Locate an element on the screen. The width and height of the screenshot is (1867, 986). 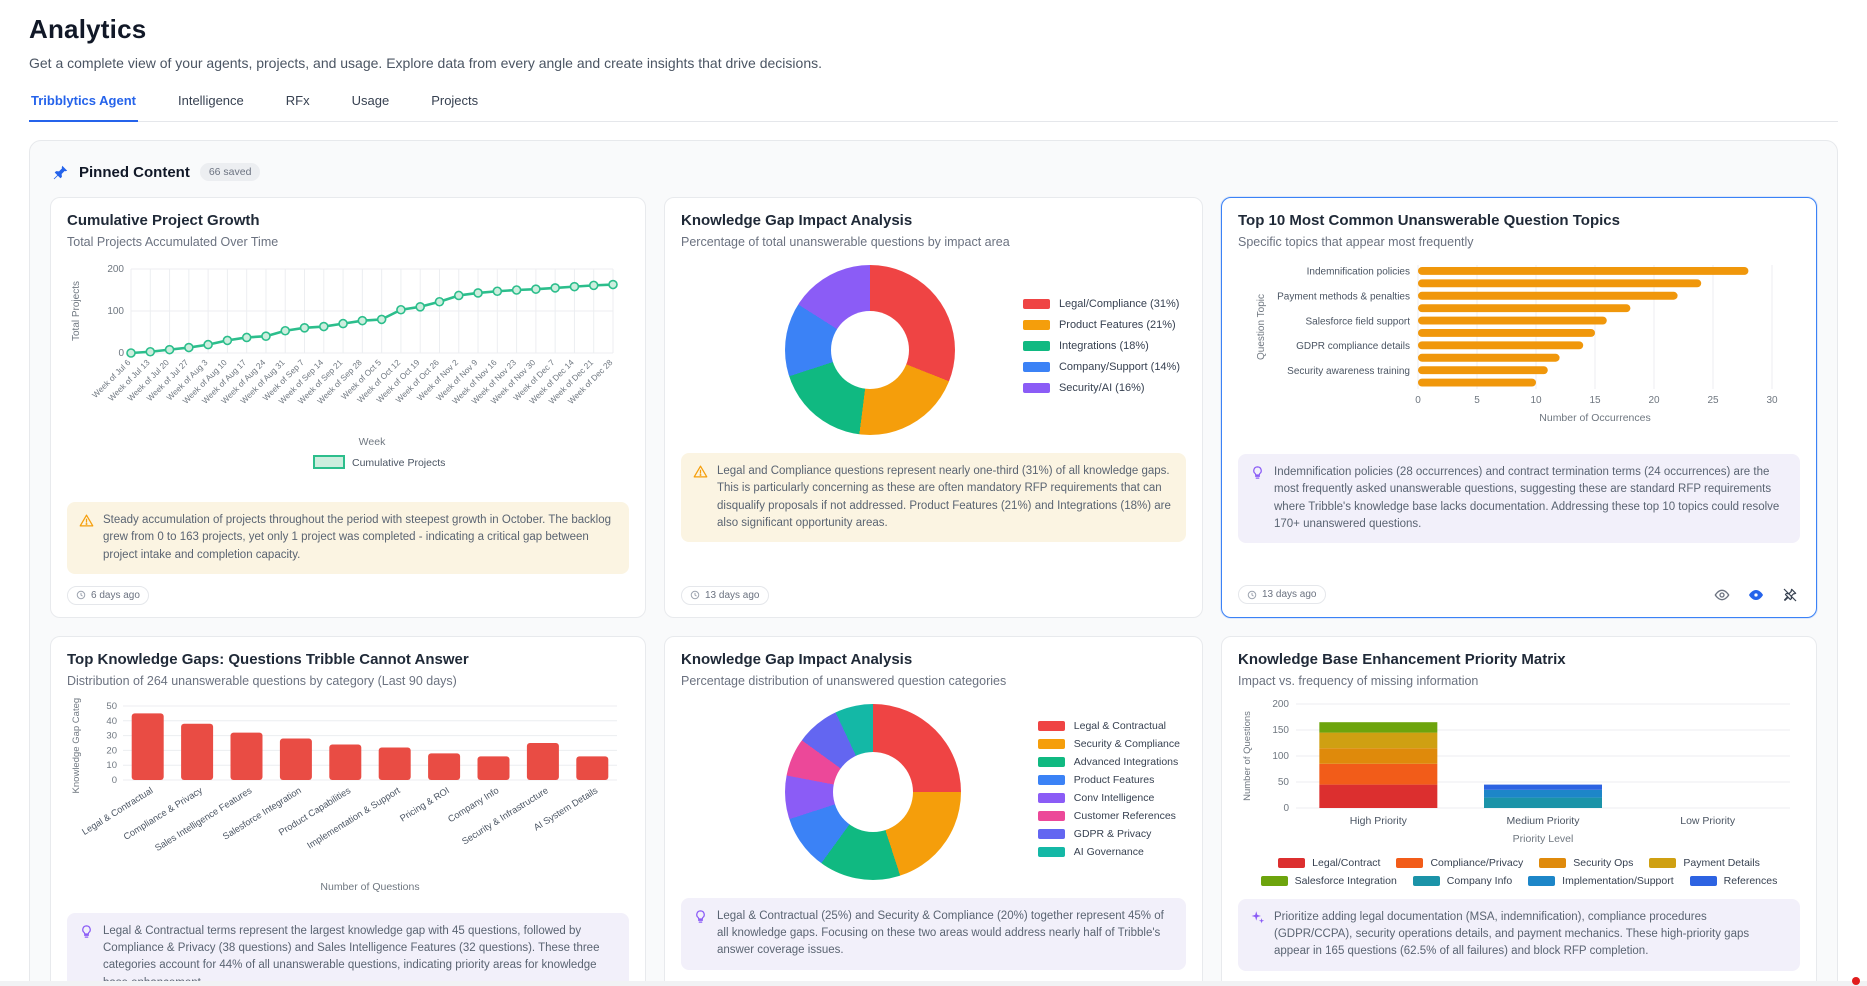
bulb-icon is located at coordinates (86, 931).